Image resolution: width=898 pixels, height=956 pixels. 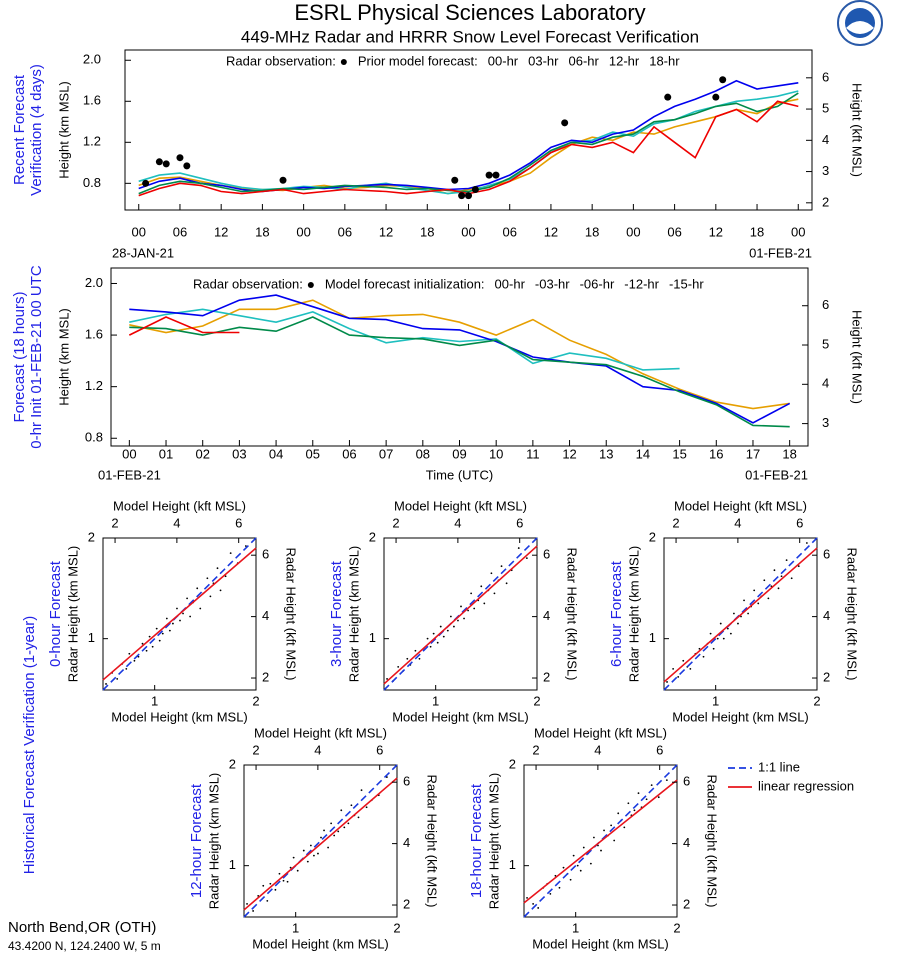 I want to click on x-tick-label: 00, so click(x=633, y=231).